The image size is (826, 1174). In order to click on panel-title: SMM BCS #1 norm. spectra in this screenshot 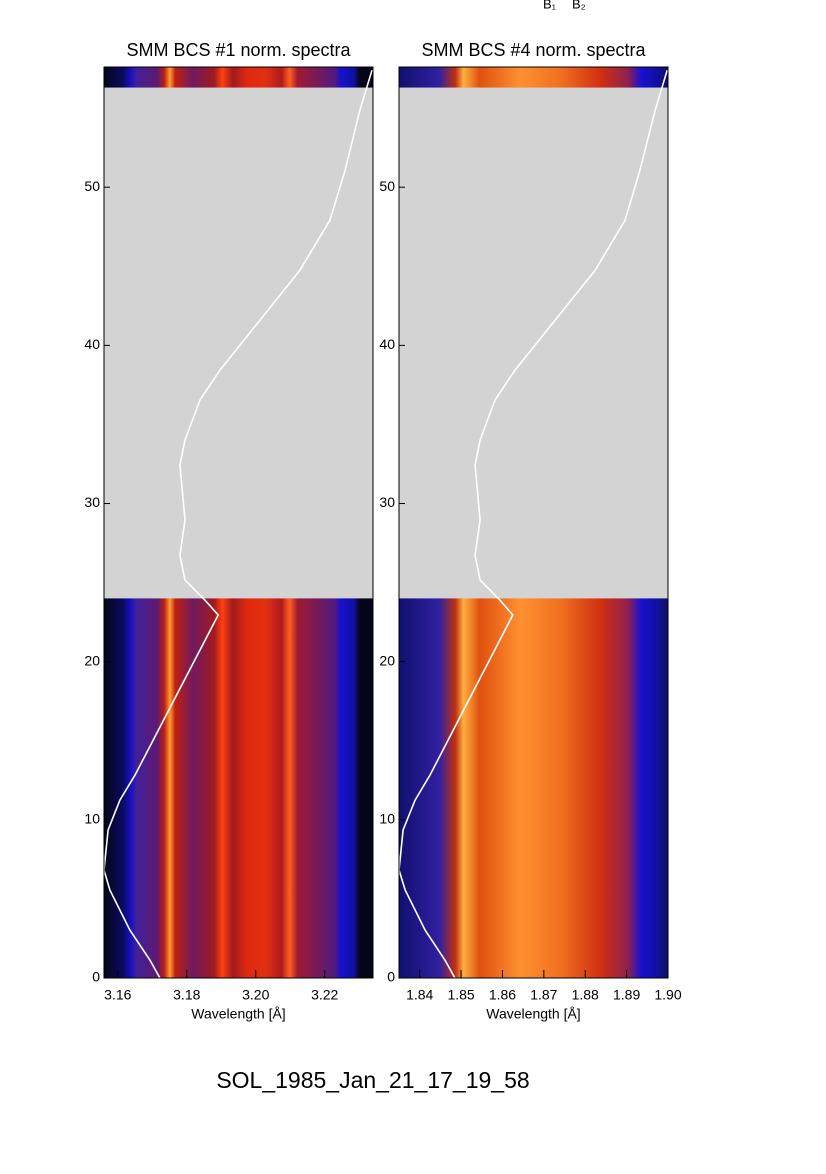, I will do `click(238, 50)`.